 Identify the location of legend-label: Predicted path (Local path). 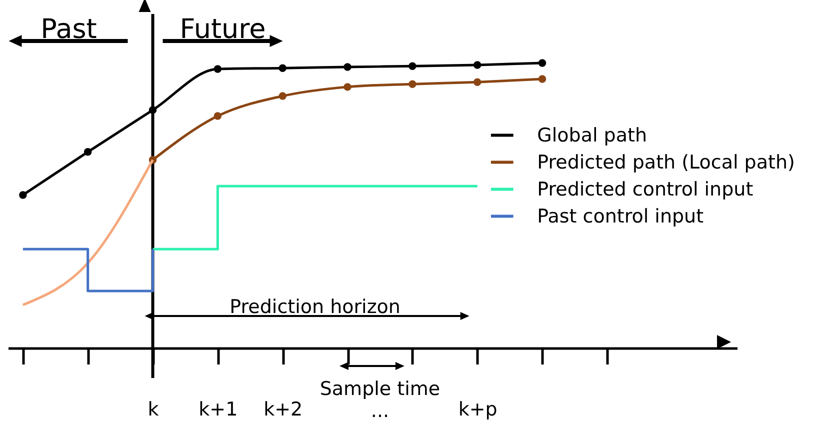
(666, 162).